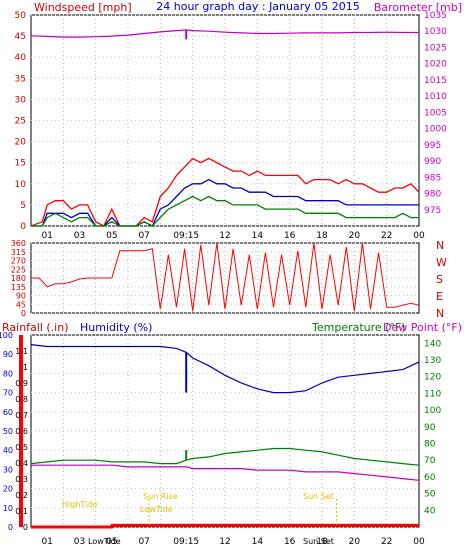  Describe the element at coordinates (20, 122) in the screenshot. I see `windspeed-tick-label: 25` at that location.